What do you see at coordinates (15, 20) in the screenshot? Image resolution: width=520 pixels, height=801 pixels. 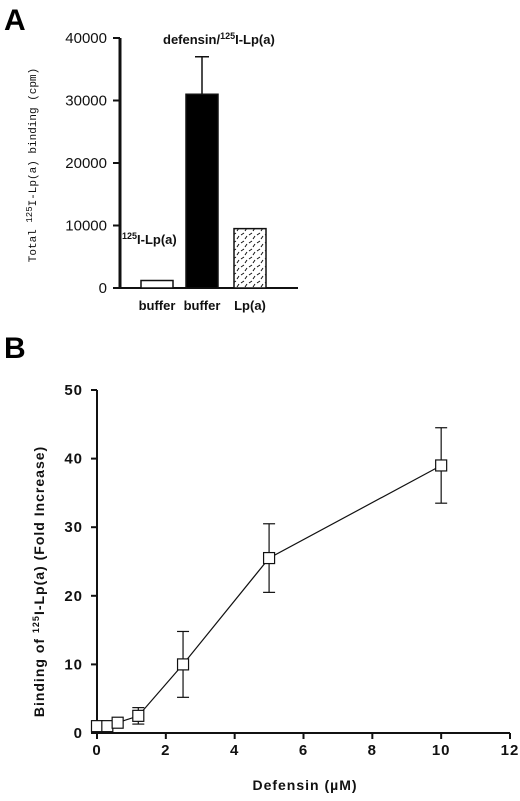 I see `panel-a-letter: A` at bounding box center [15, 20].